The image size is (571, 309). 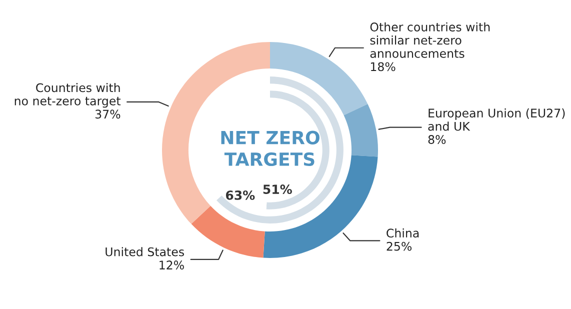 What do you see at coordinates (145, 251) in the screenshot?
I see `slice-label: United States` at bounding box center [145, 251].